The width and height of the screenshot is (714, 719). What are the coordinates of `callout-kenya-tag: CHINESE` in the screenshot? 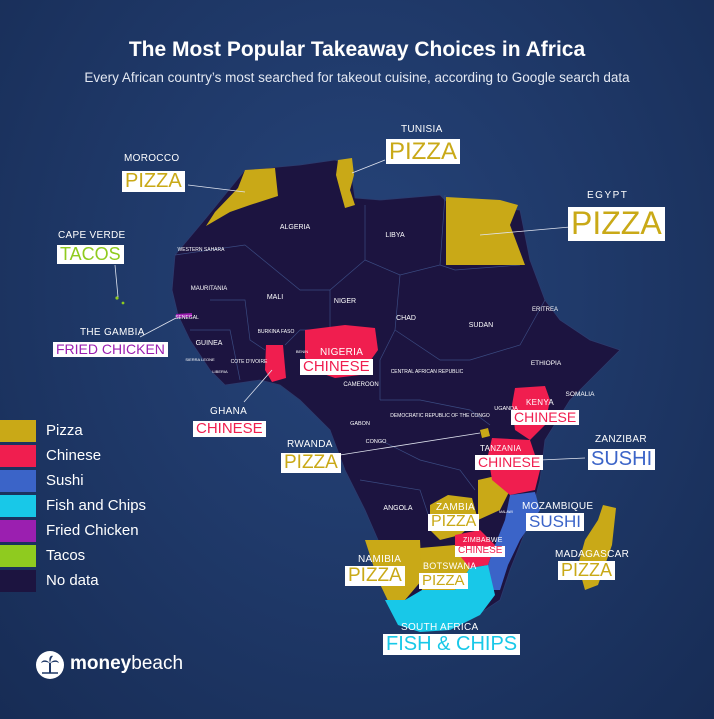 It's located at (545, 417).